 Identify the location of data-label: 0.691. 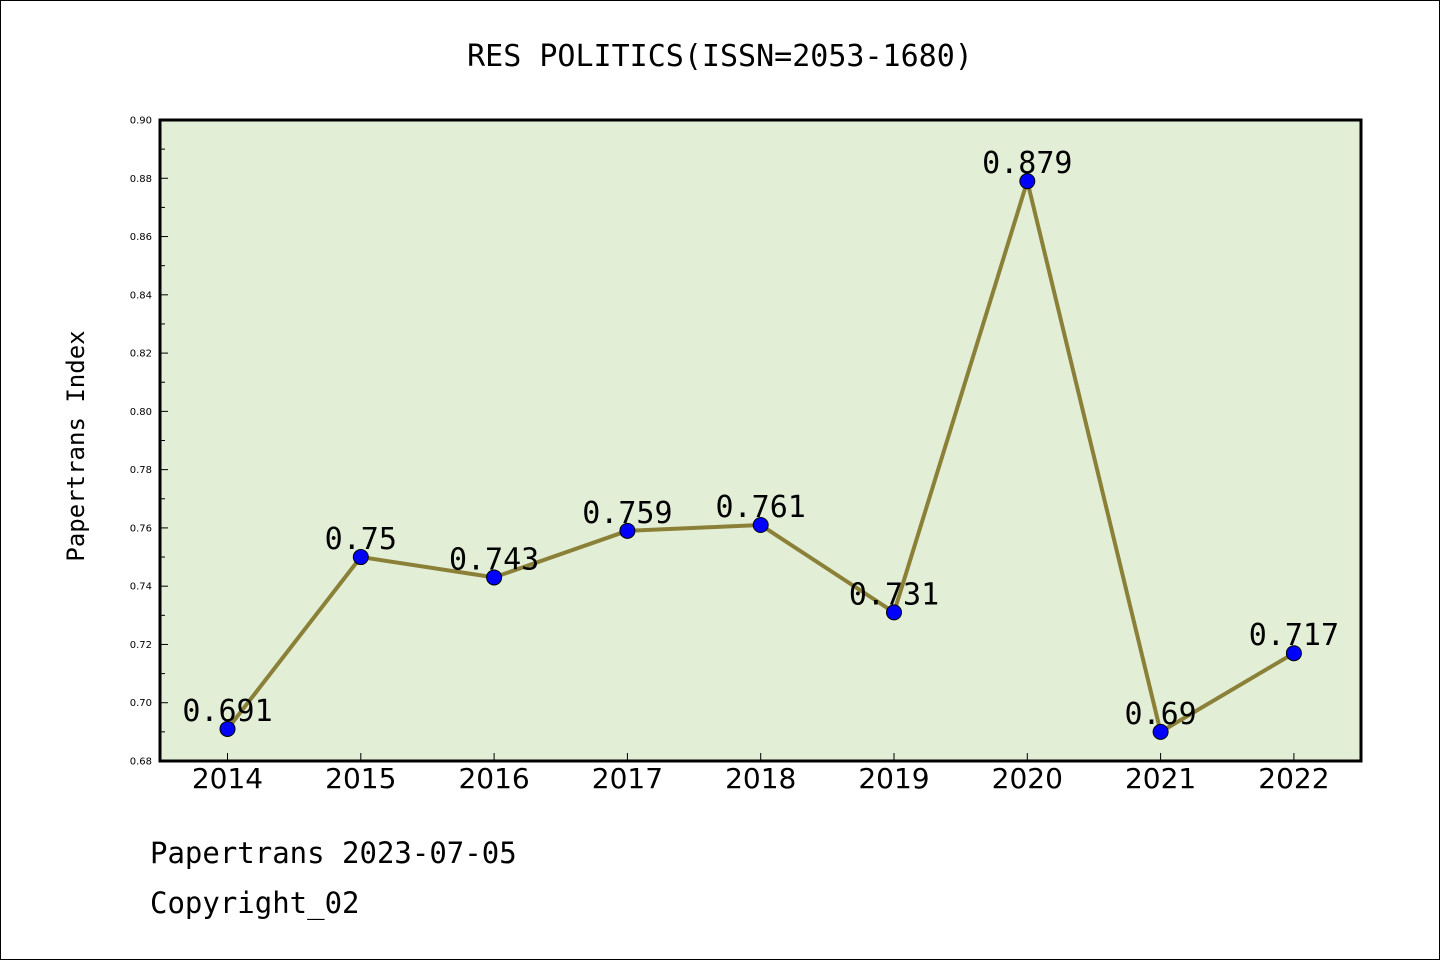
(227, 711).